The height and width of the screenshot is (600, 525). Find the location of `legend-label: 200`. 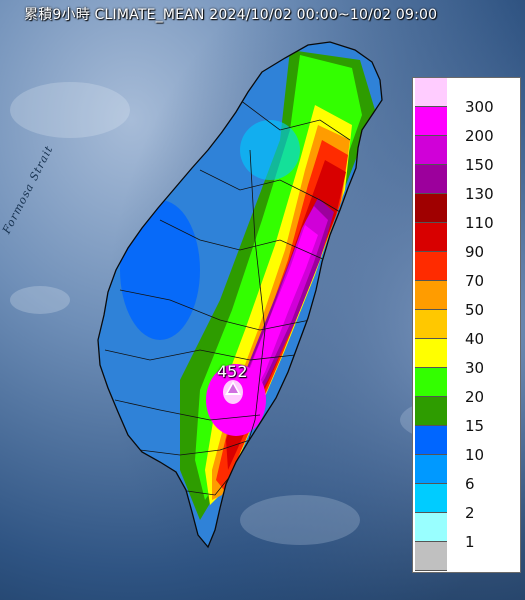

legend-label: 200 is located at coordinates (479, 136).